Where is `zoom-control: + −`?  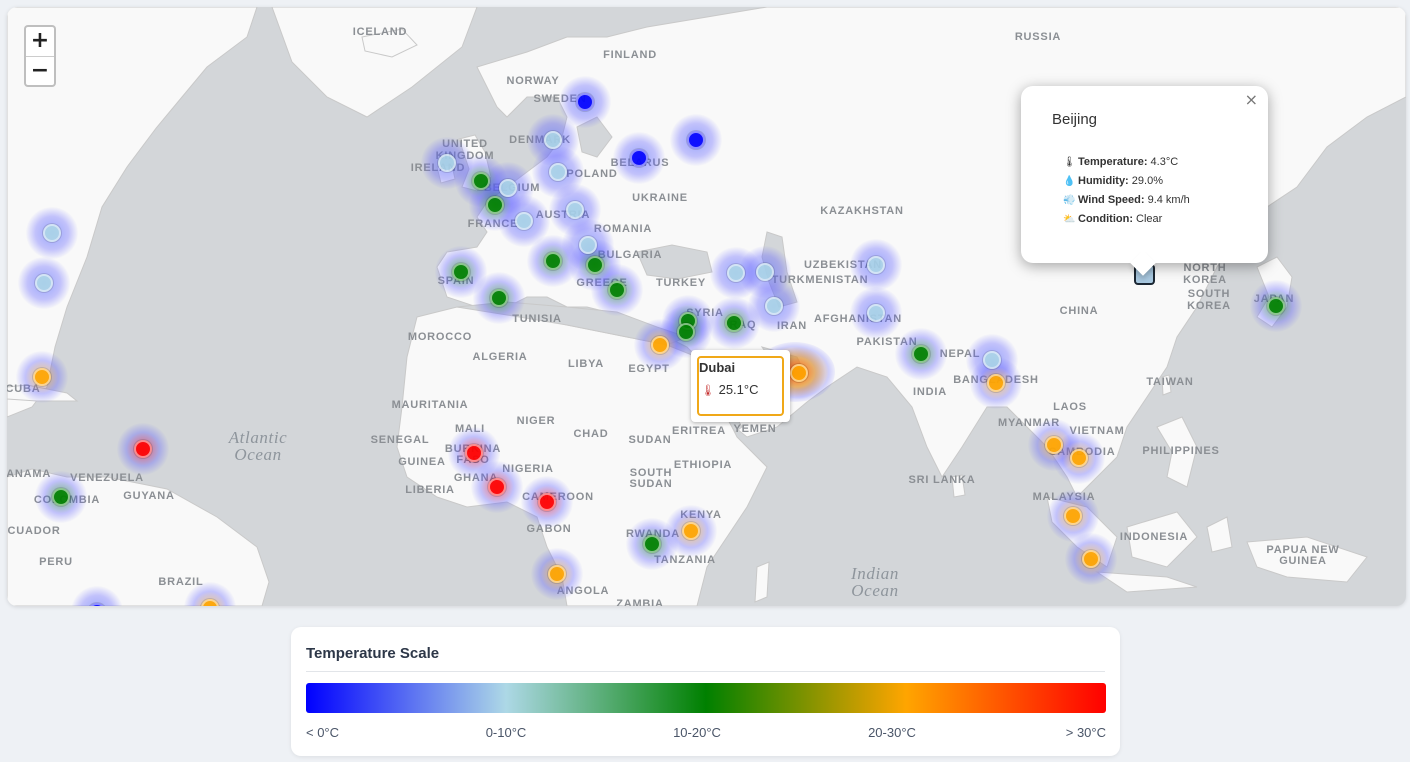
zoom-control: + − is located at coordinates (40, 56).